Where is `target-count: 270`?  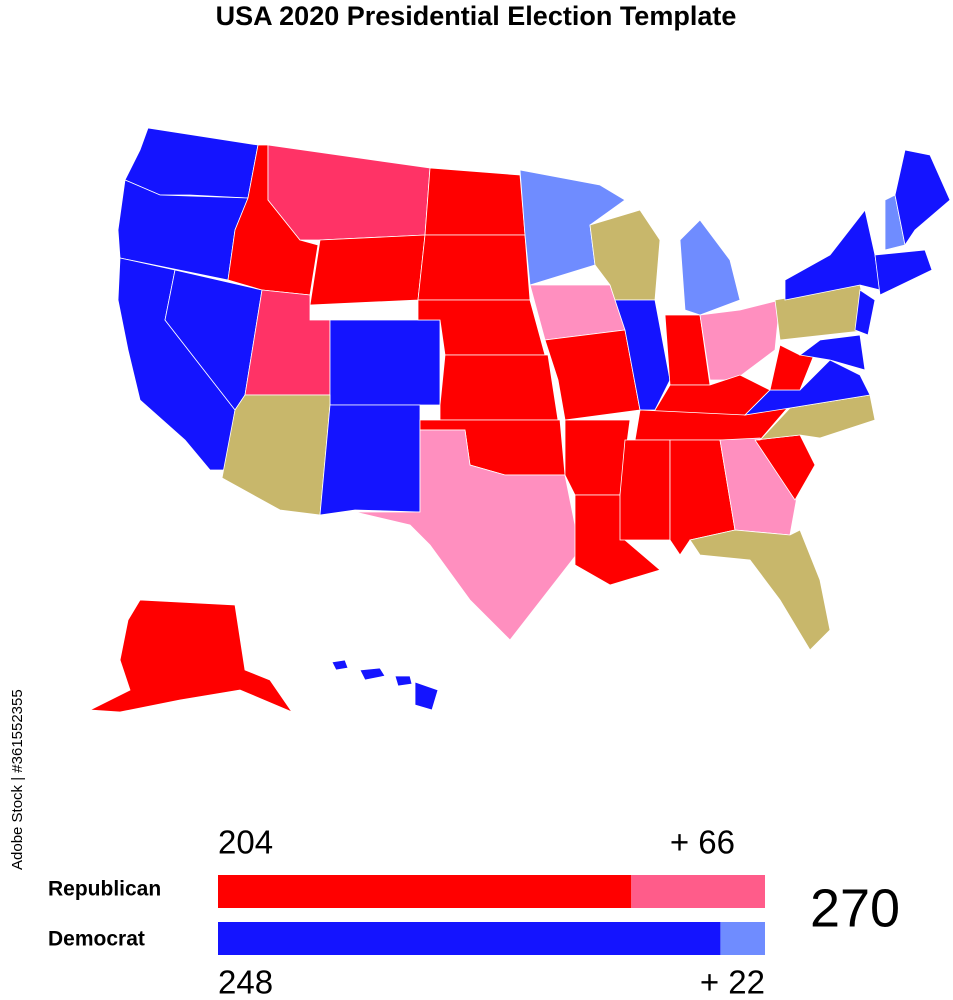 target-count: 270 is located at coordinates (855, 908).